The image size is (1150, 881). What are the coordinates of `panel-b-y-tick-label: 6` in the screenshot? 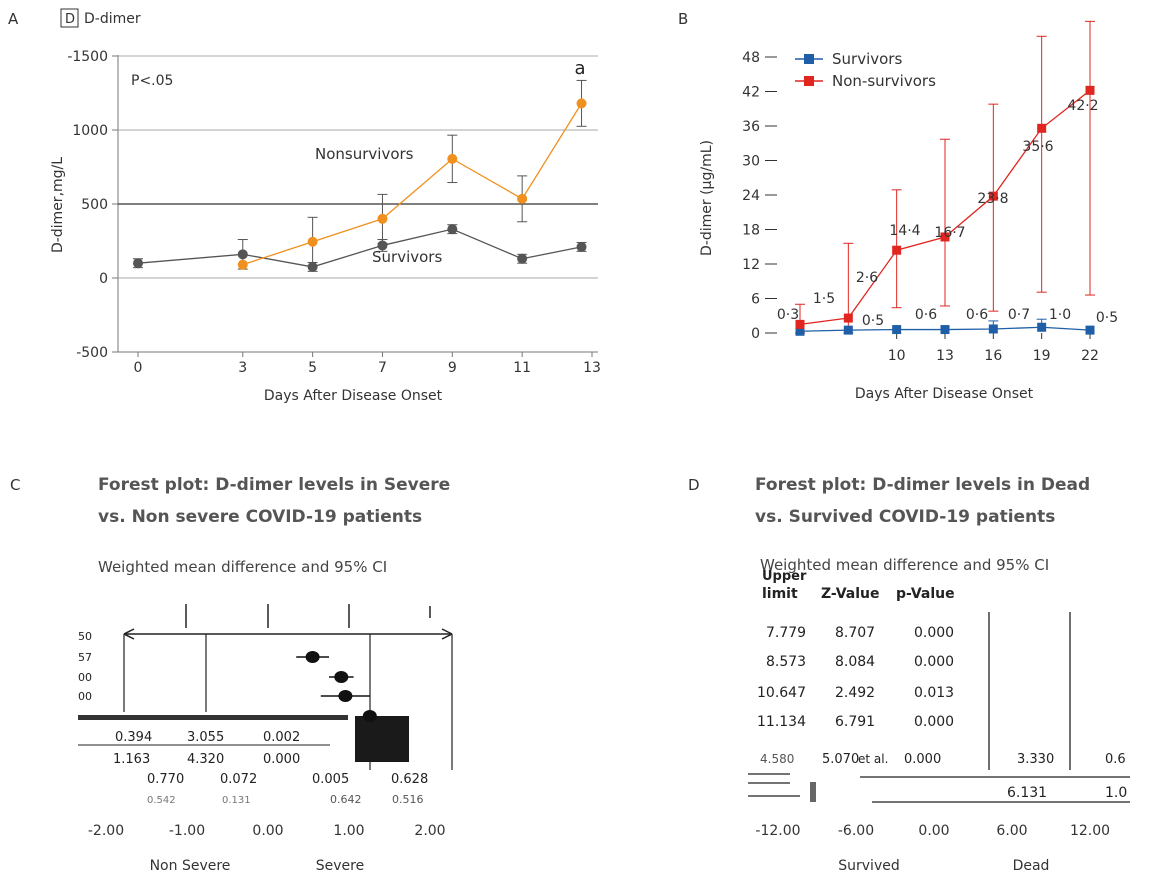 It's located at (755, 300).